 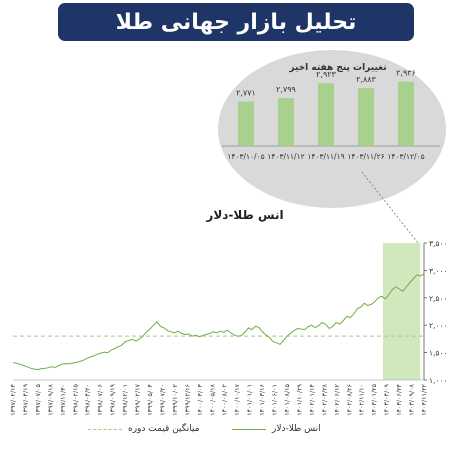 What do you see at coordinates (162, 400) in the screenshot?
I see `x-tick-label: ۱۳۹۹/۰۷/۲۰` at bounding box center [162, 400].